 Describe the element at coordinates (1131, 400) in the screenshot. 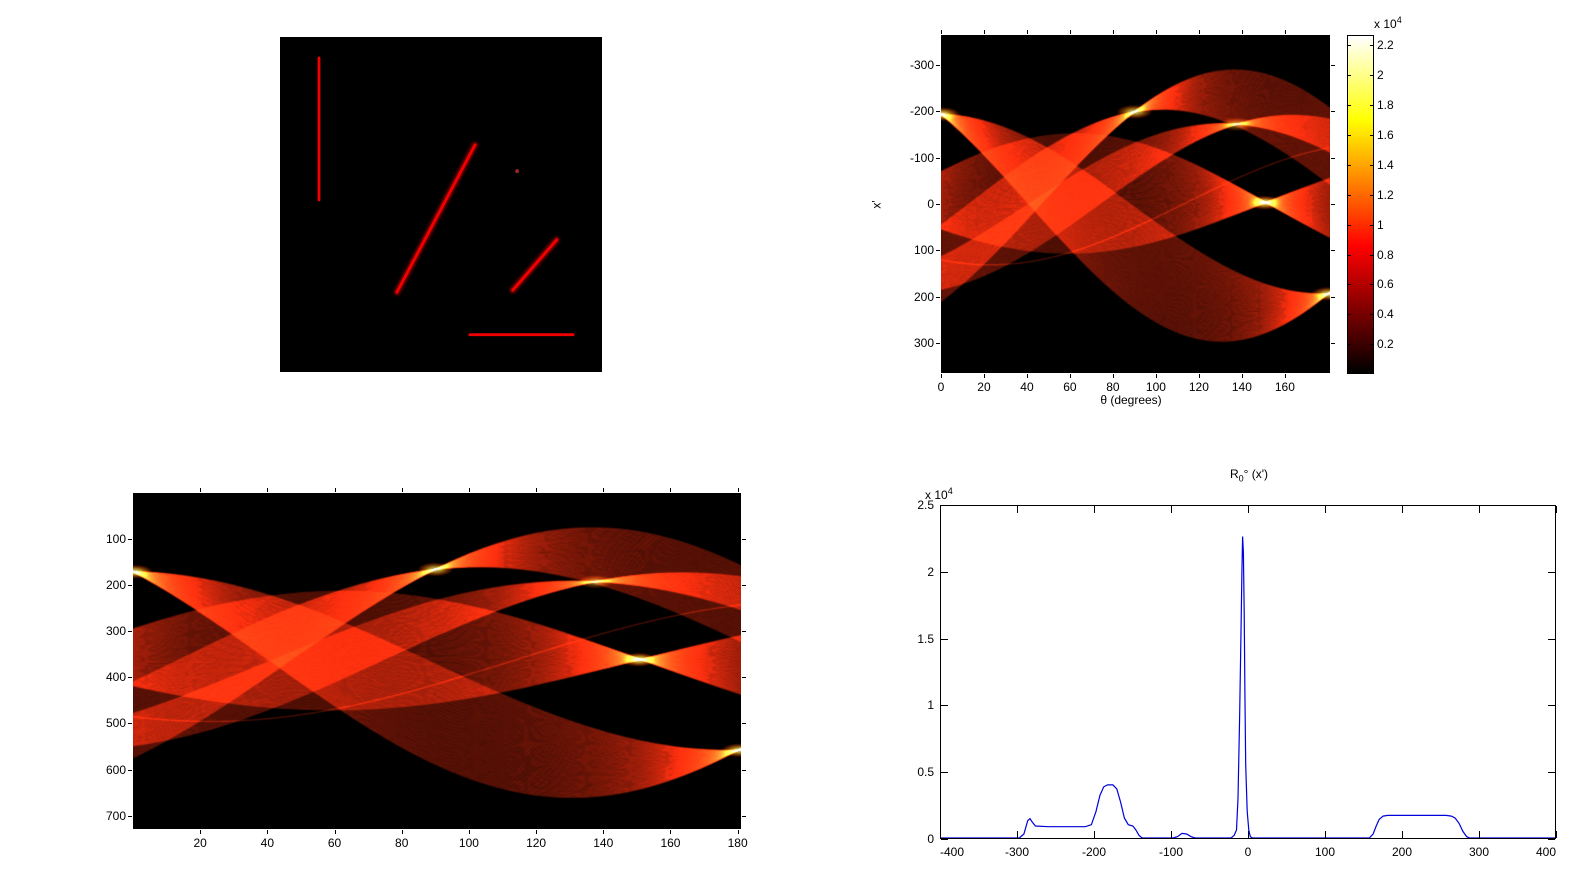

I see `sinogram-xlabel: θ (degrees)` at that location.